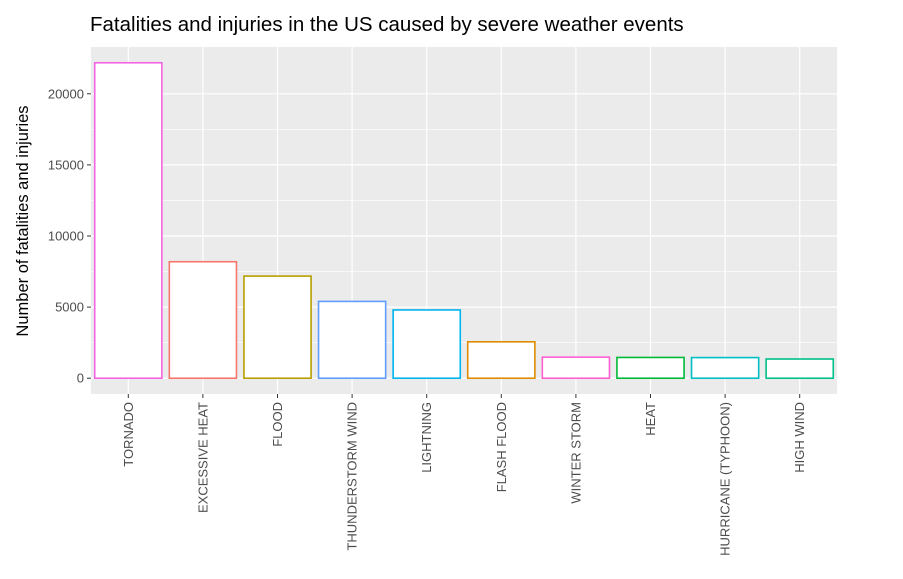 This screenshot has height=579, width=903. What do you see at coordinates (80, 378) in the screenshot?
I see `y-tick-label: 0` at bounding box center [80, 378].